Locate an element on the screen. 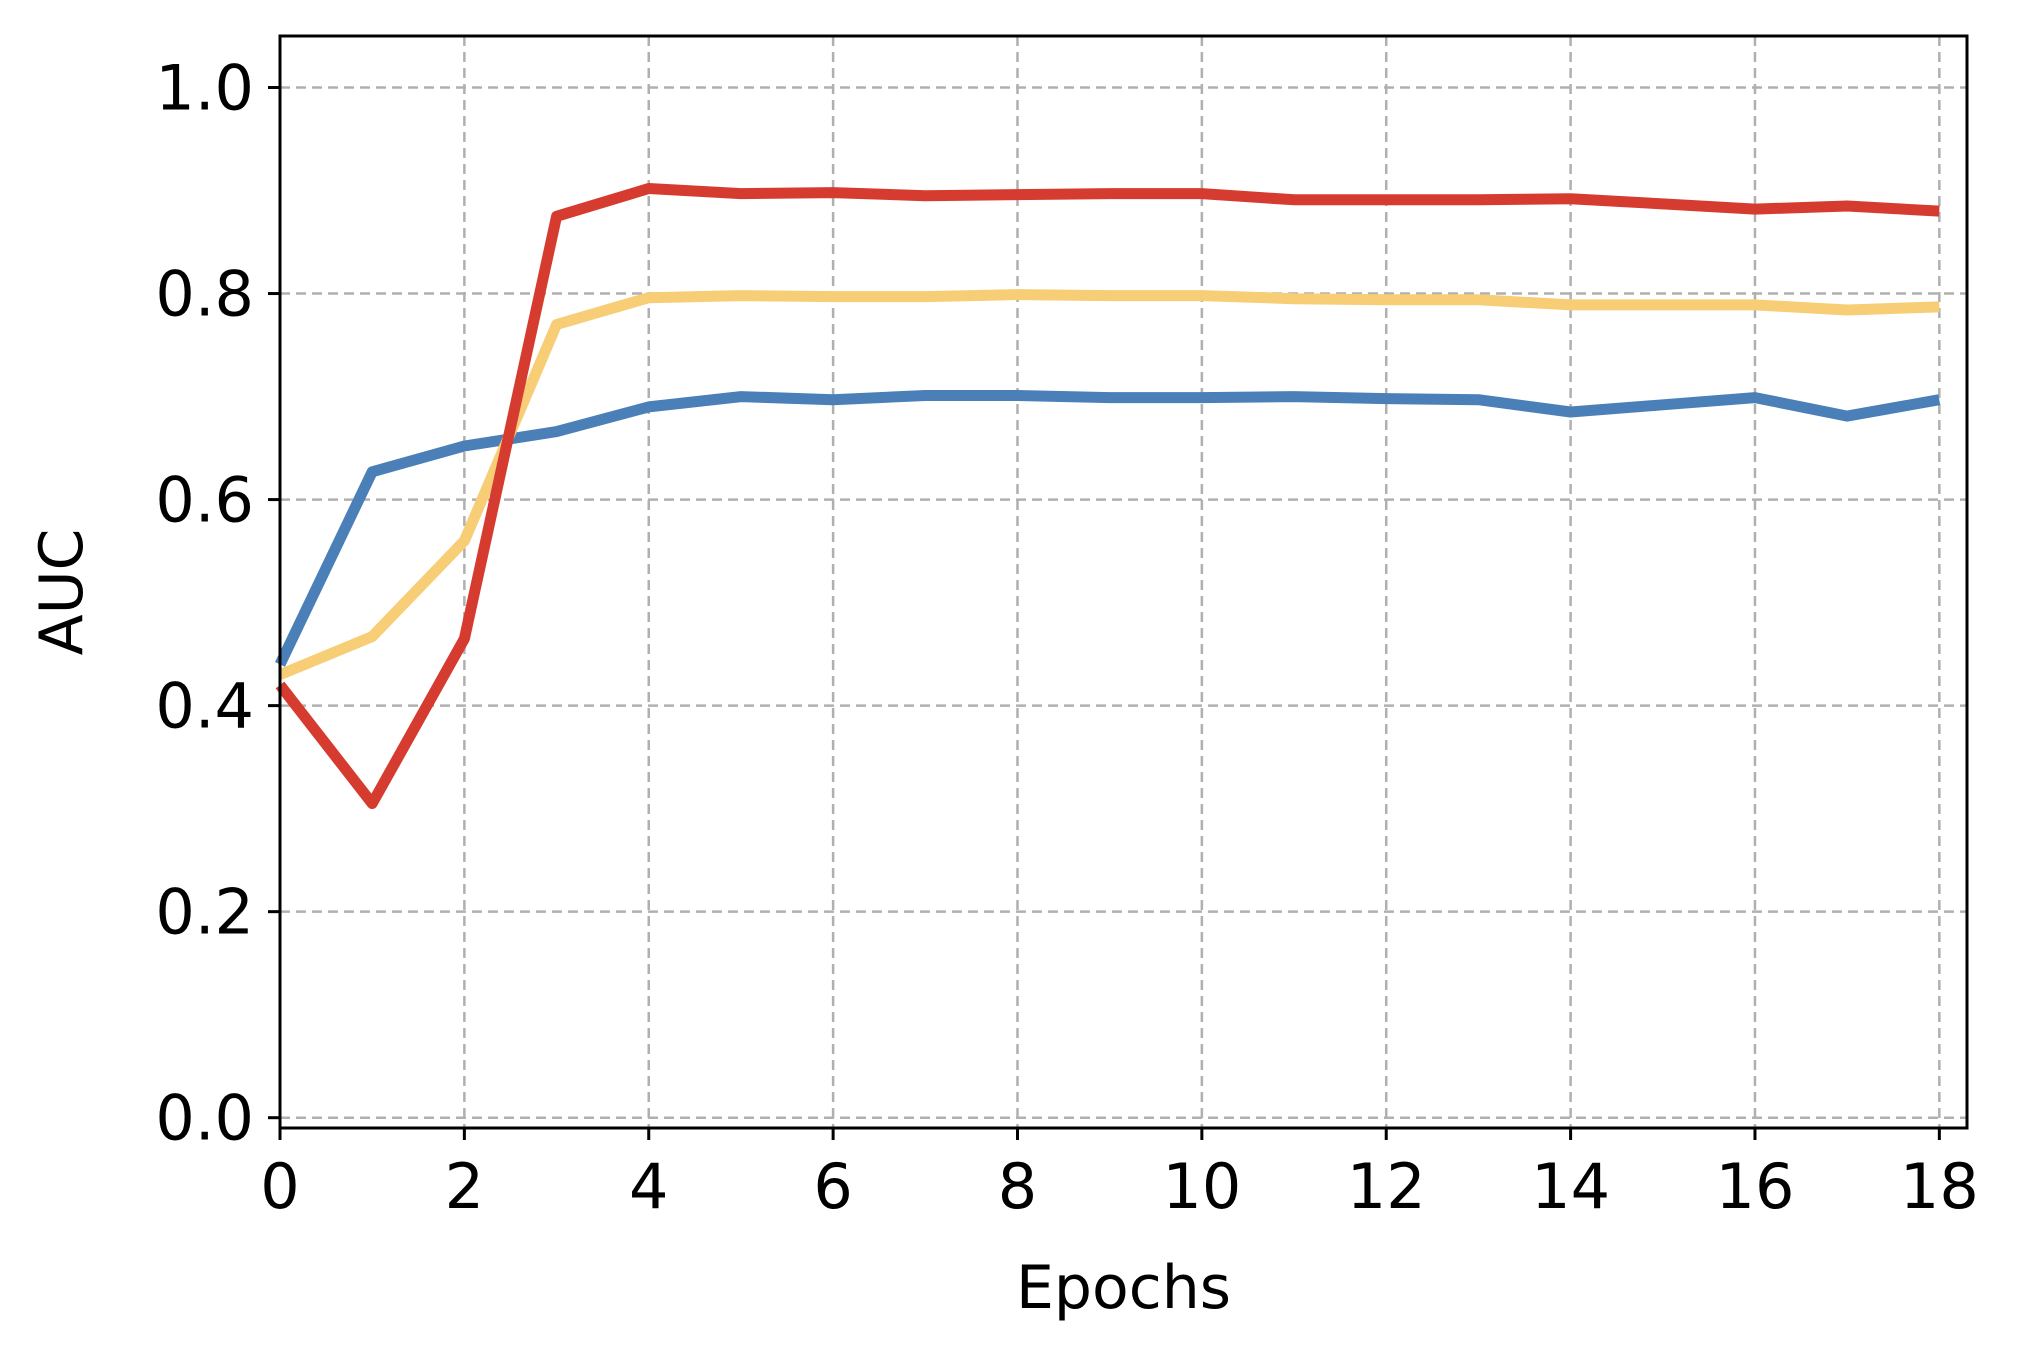 The image size is (2024, 1364). x-tick-label: 14 is located at coordinates (1570, 1186).